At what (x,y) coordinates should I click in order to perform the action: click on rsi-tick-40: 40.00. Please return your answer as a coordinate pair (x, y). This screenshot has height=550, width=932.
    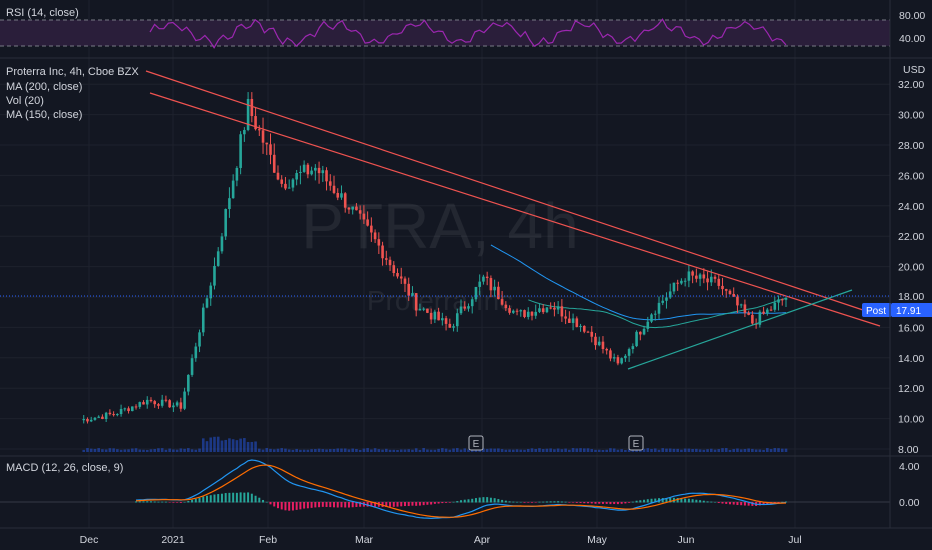
    Looking at the image, I should click on (912, 39).